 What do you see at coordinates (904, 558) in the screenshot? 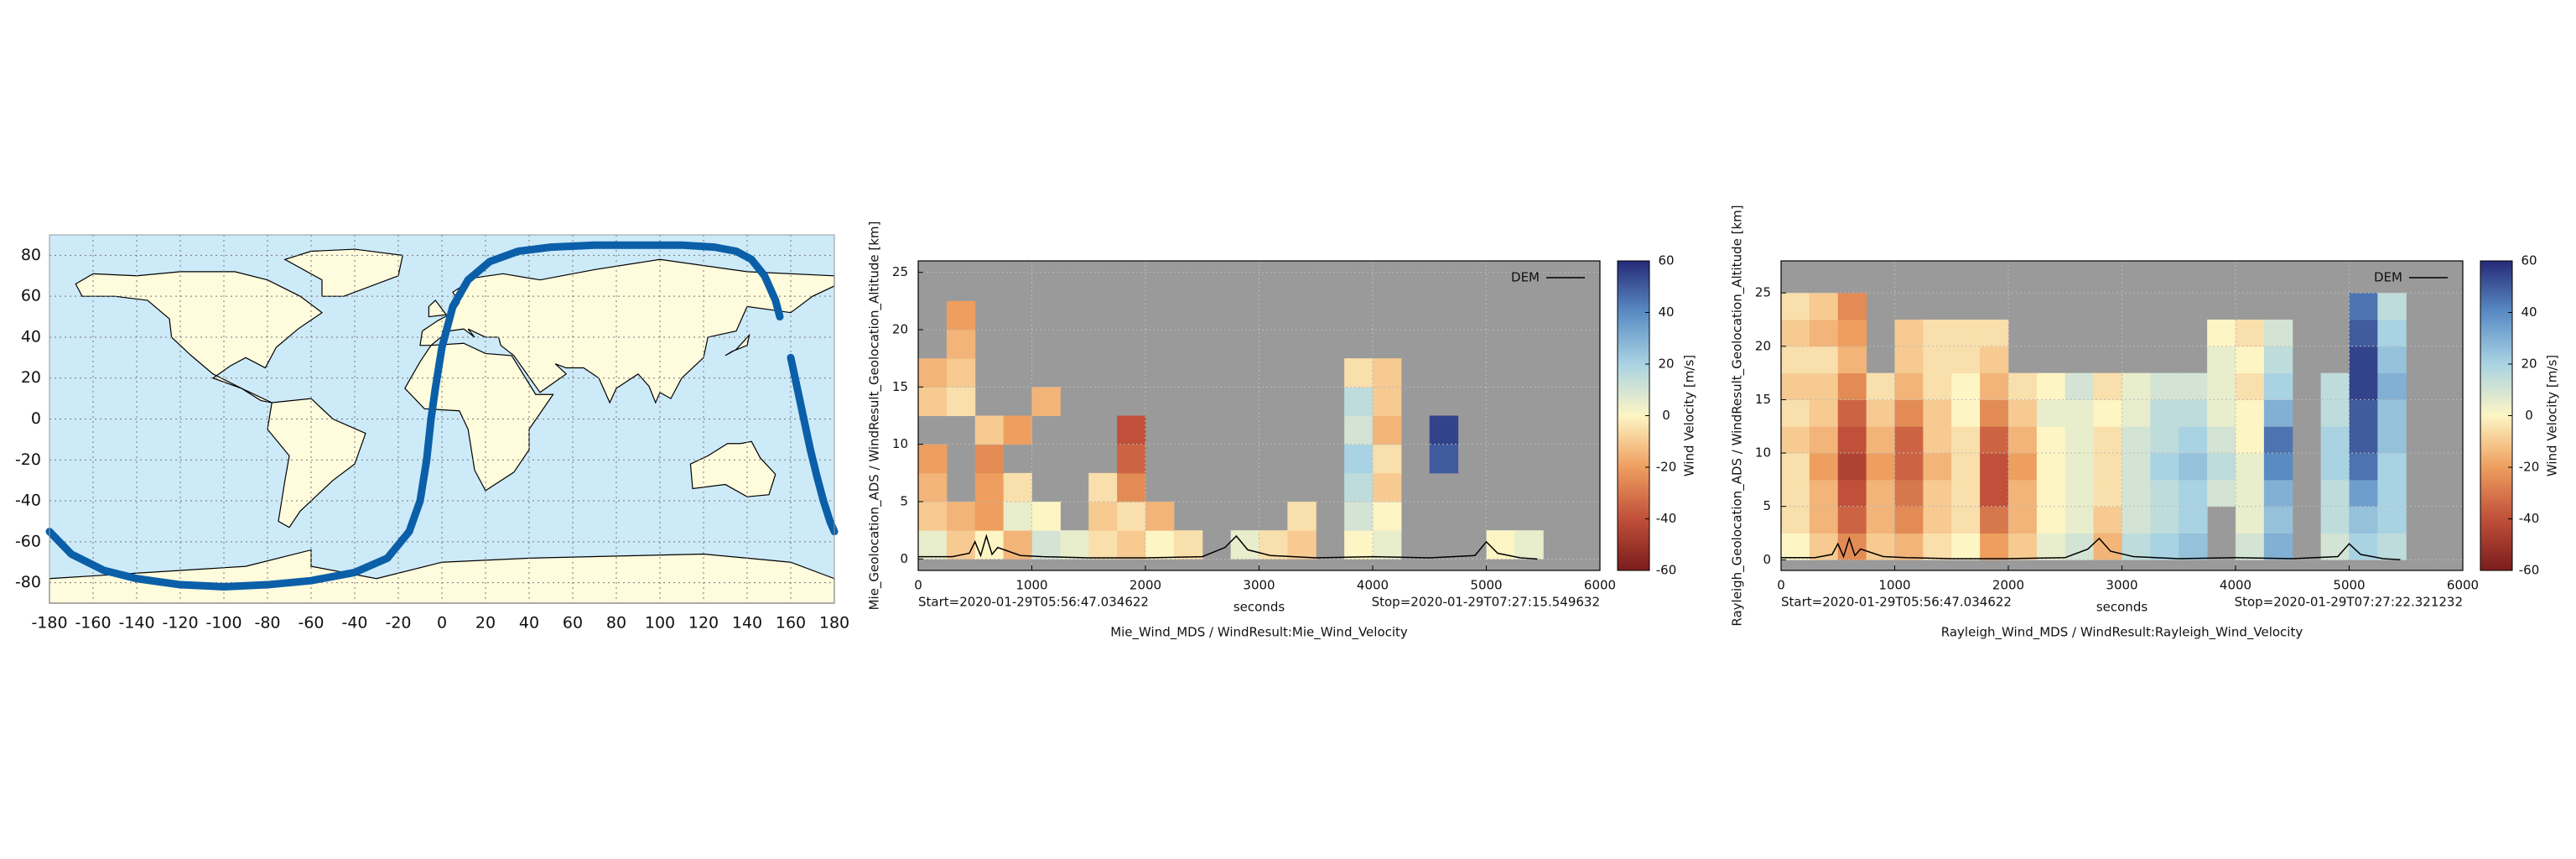
I see `y-tick-label: 0` at bounding box center [904, 558].